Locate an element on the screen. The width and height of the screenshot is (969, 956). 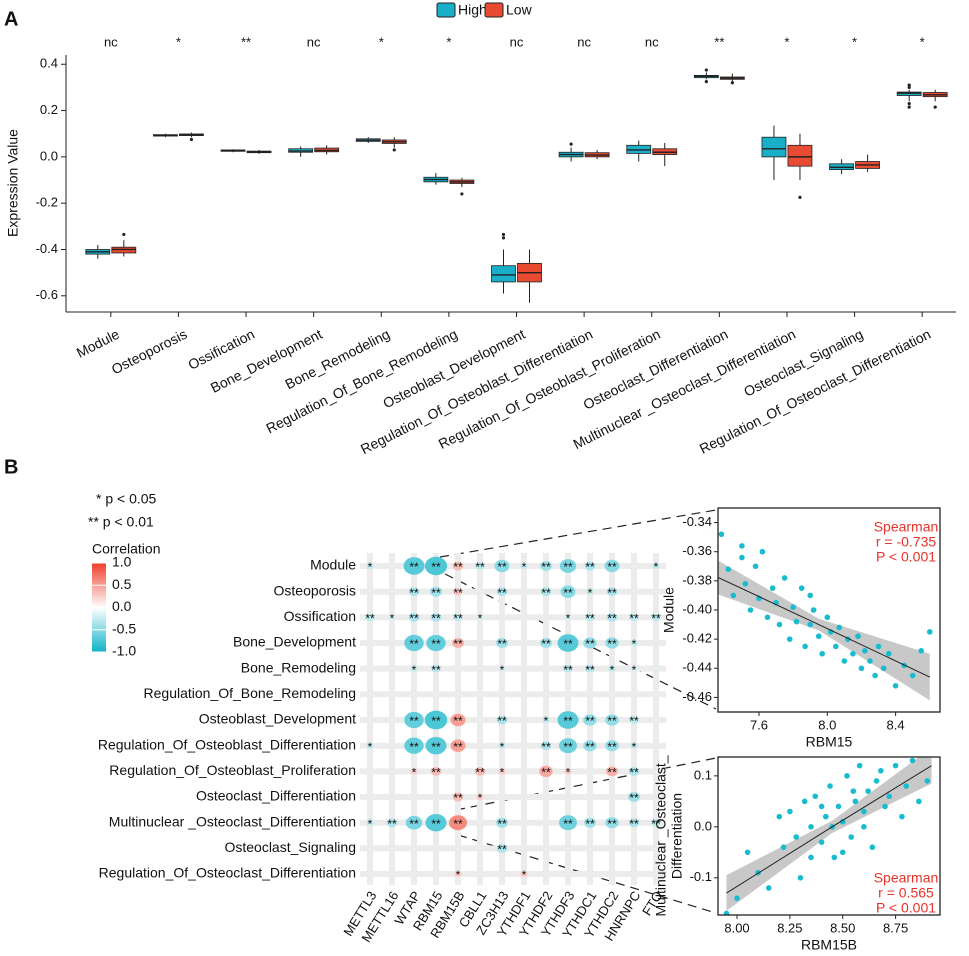
y-tick-label: -0.42 is located at coordinates (697, 638).